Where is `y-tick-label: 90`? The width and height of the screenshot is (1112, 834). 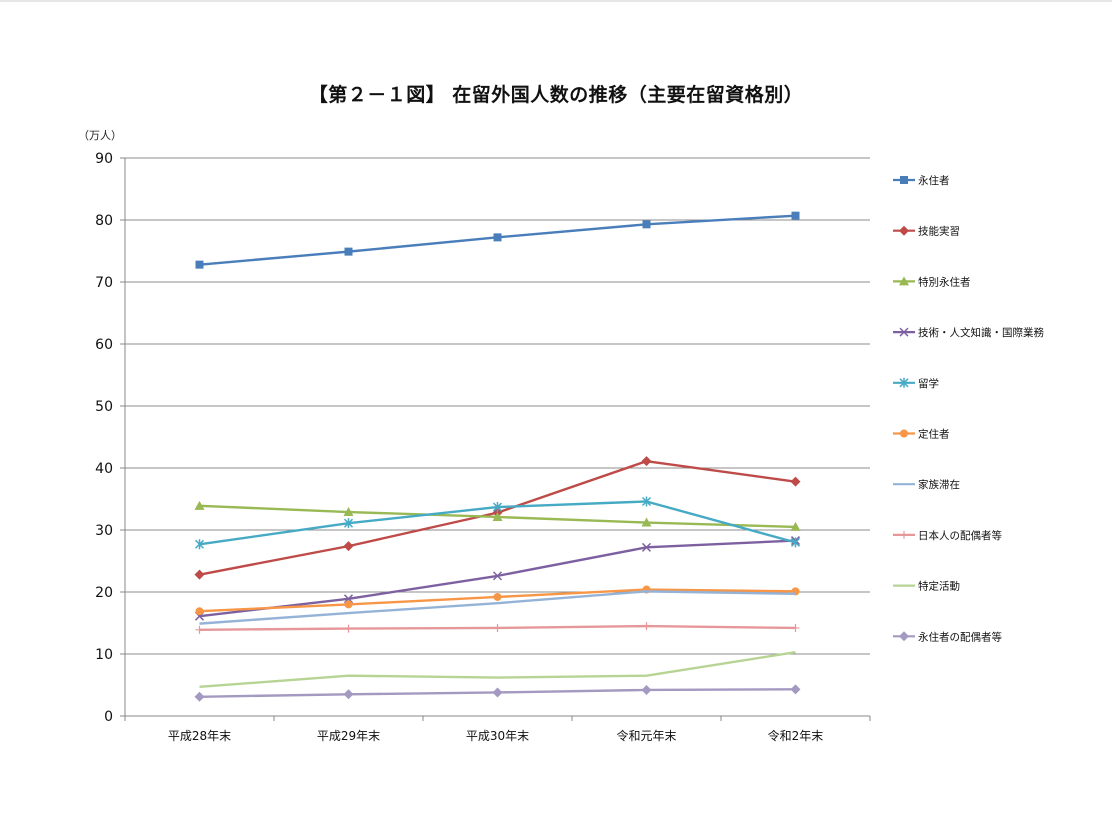
y-tick-label: 90 is located at coordinates (104, 159).